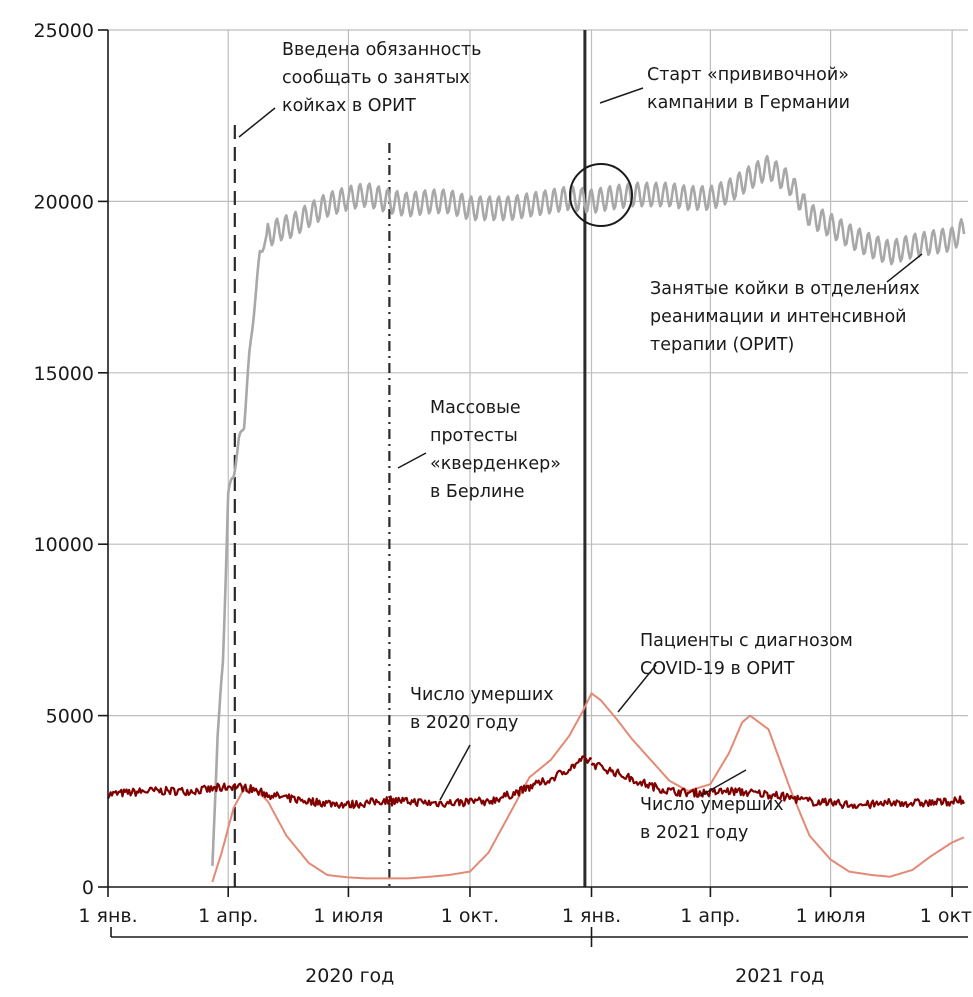 Image resolution: width=973 pixels, height=997 pixels. What do you see at coordinates (779, 976) in the screenshot?
I see `year-label-2021: 2021 год` at bounding box center [779, 976].